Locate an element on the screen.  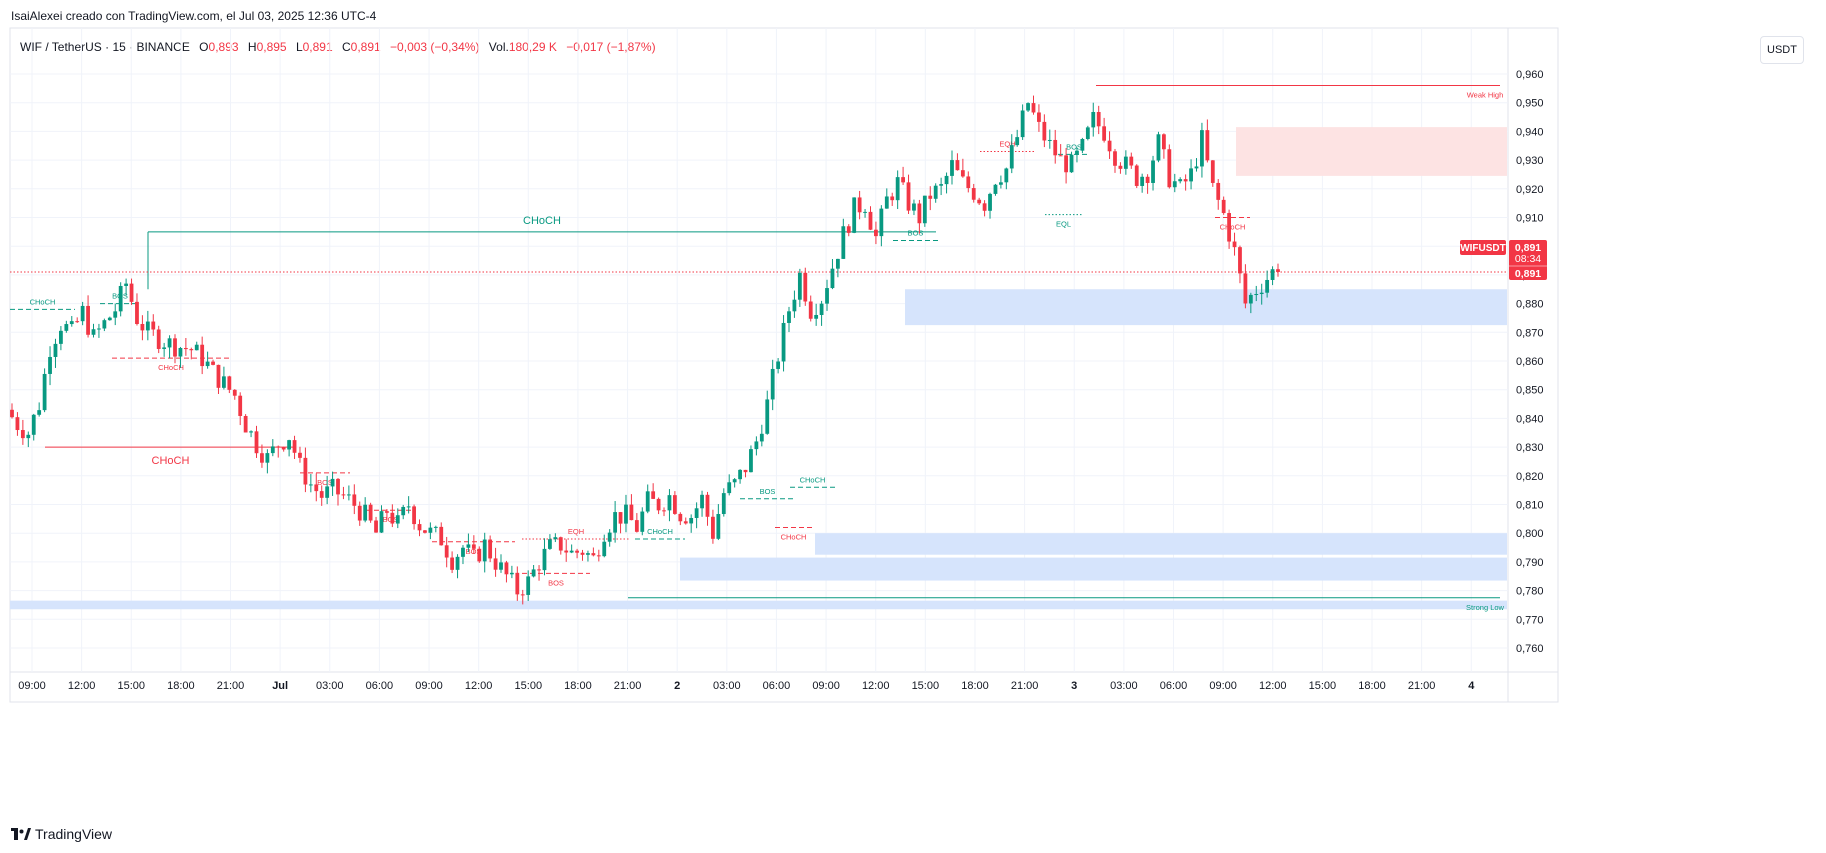
volume-change: −0,017 (−1,87%) is located at coordinates (611, 47).